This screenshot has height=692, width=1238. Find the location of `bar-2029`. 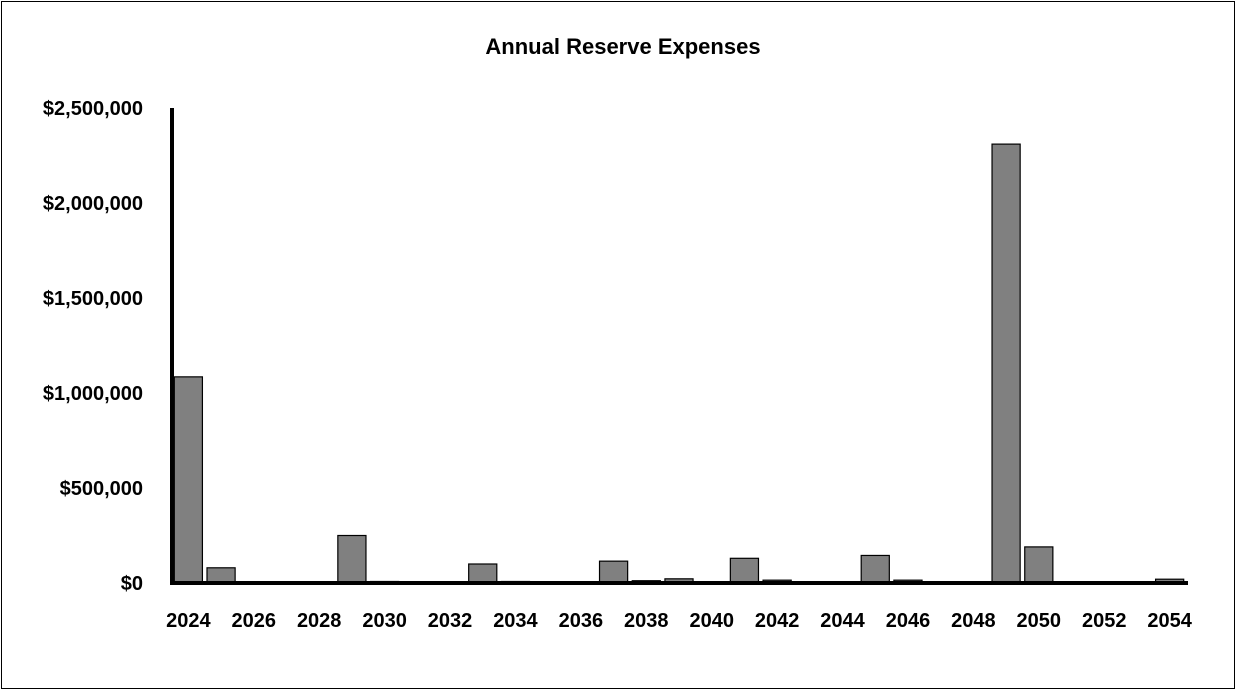

bar-2029 is located at coordinates (352, 559).